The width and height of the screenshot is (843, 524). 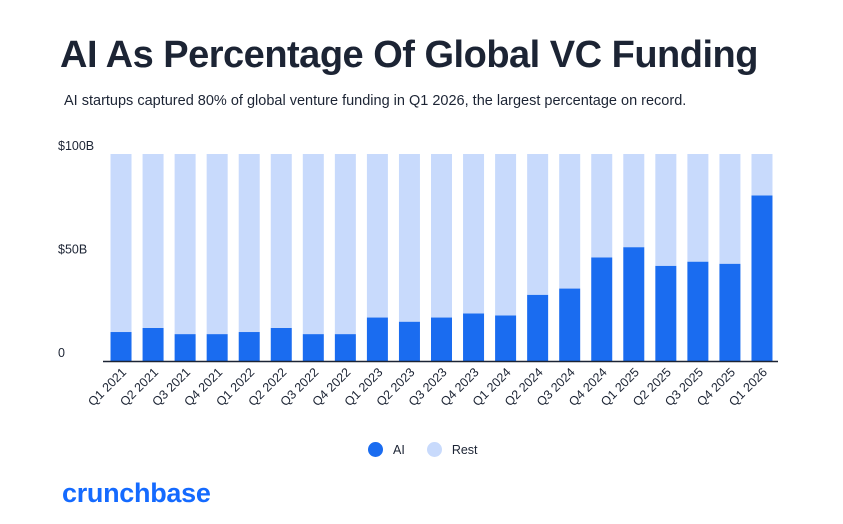 What do you see at coordinates (602, 309) in the screenshot?
I see `bar-ai-q4-2024` at bounding box center [602, 309].